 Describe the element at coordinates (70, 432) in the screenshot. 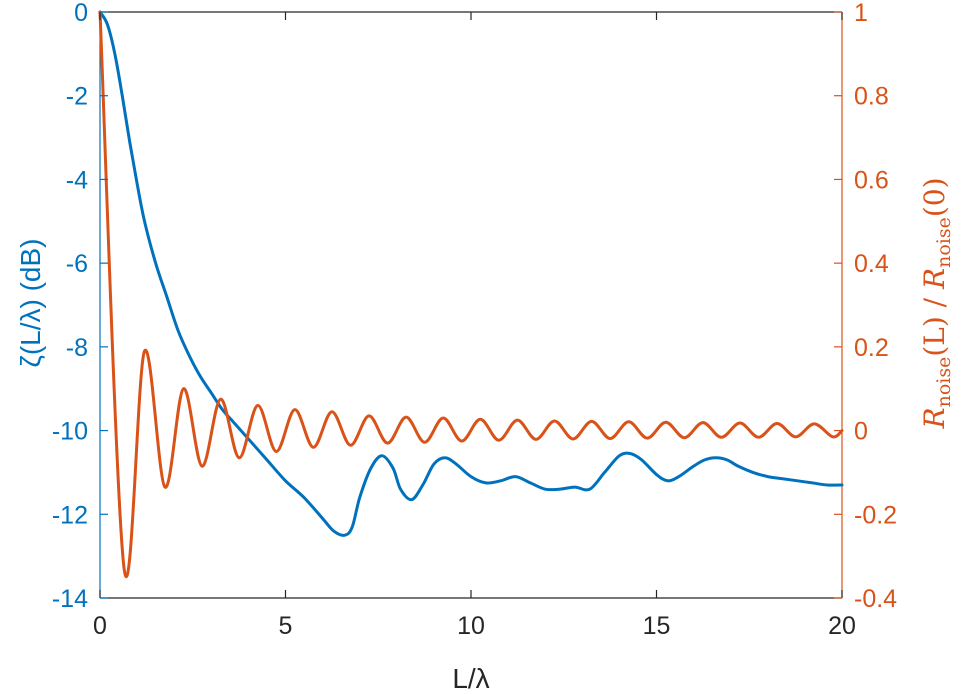

I see `y-left-tick-label: -10` at that location.